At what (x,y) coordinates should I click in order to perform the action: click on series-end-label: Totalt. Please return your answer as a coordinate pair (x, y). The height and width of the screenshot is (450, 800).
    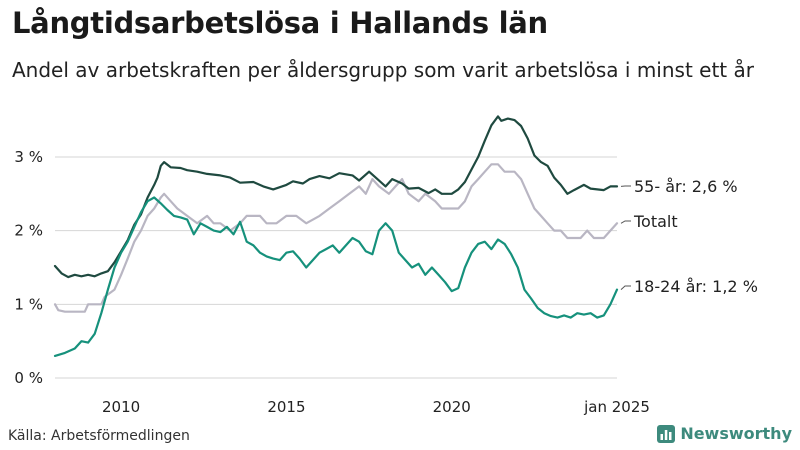
    Looking at the image, I should click on (655, 221).